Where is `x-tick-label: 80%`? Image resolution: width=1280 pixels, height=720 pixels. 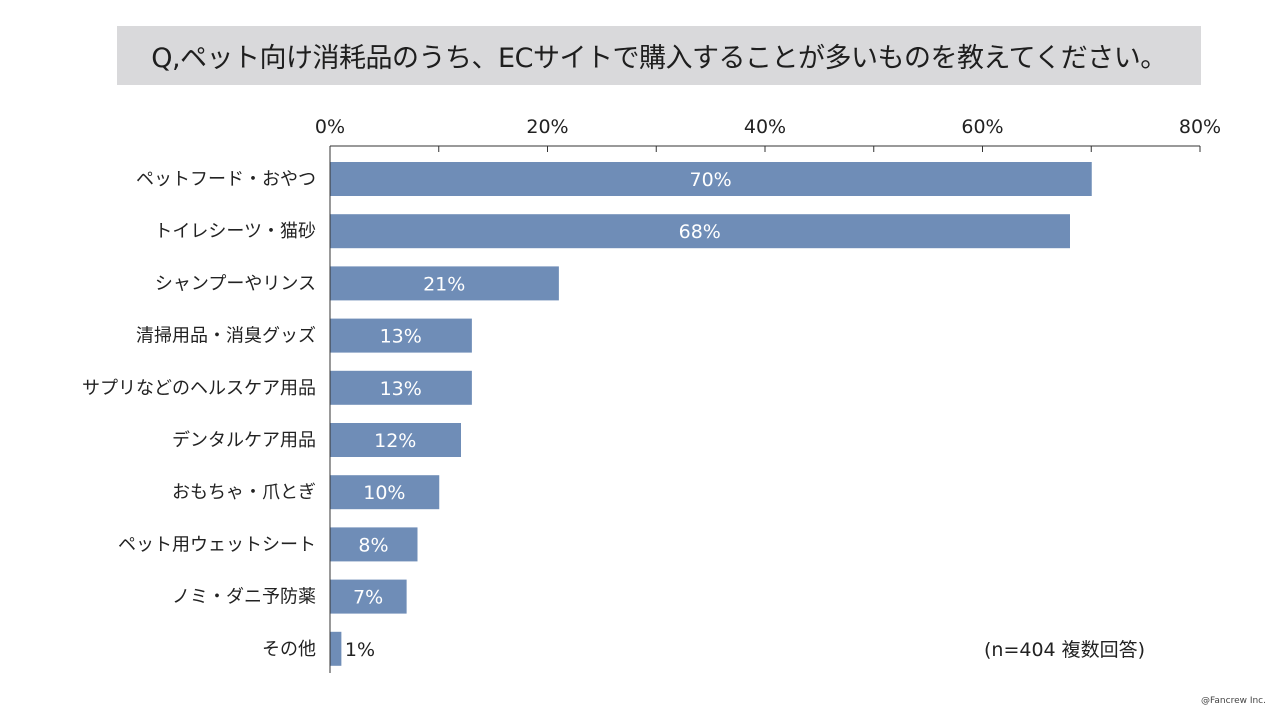 x-tick-label: 80% is located at coordinates (1200, 127).